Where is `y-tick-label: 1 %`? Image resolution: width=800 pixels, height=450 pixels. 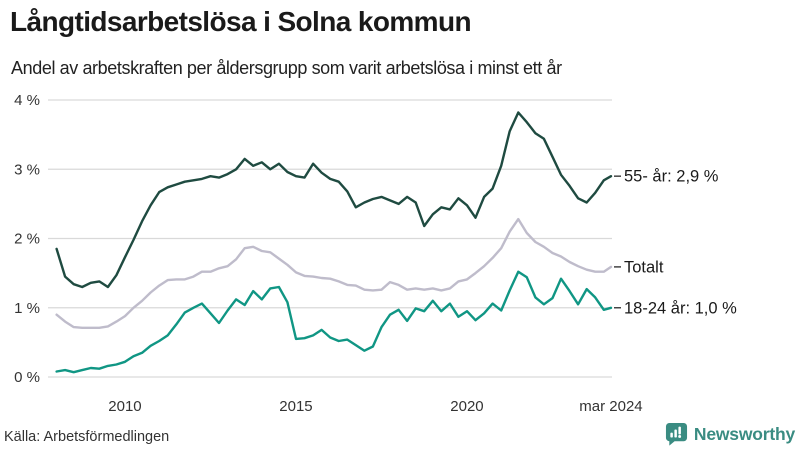 y-tick-label: 1 % is located at coordinates (27, 308).